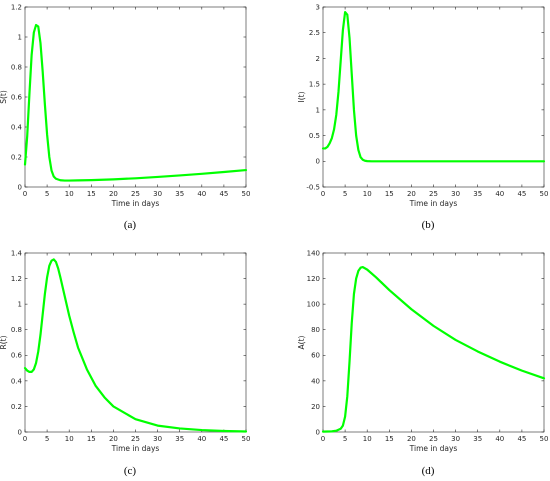  What do you see at coordinates (313, 187) in the screenshot?
I see `y-tick-label: -0.5` at bounding box center [313, 187].